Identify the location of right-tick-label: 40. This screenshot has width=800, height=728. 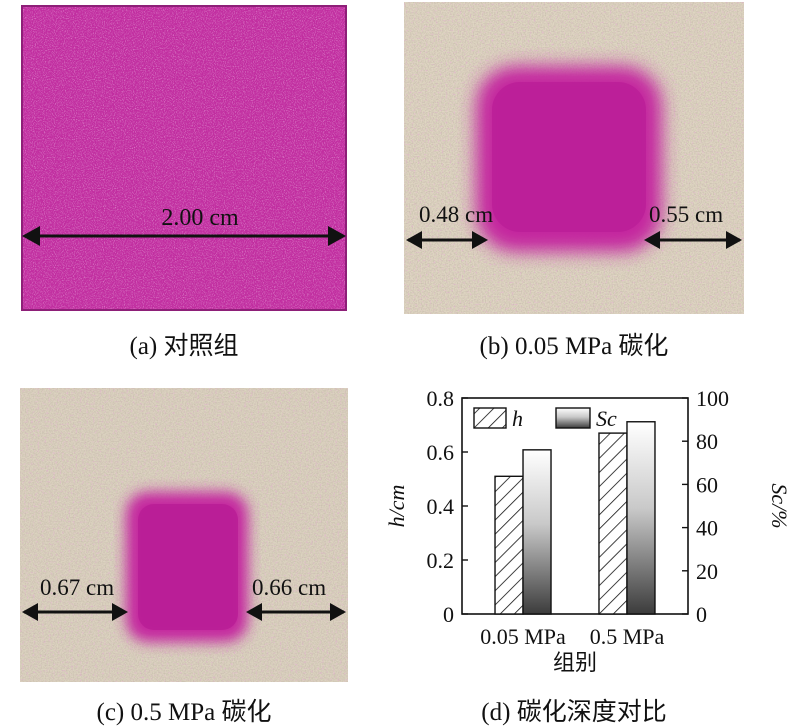
(707, 528).